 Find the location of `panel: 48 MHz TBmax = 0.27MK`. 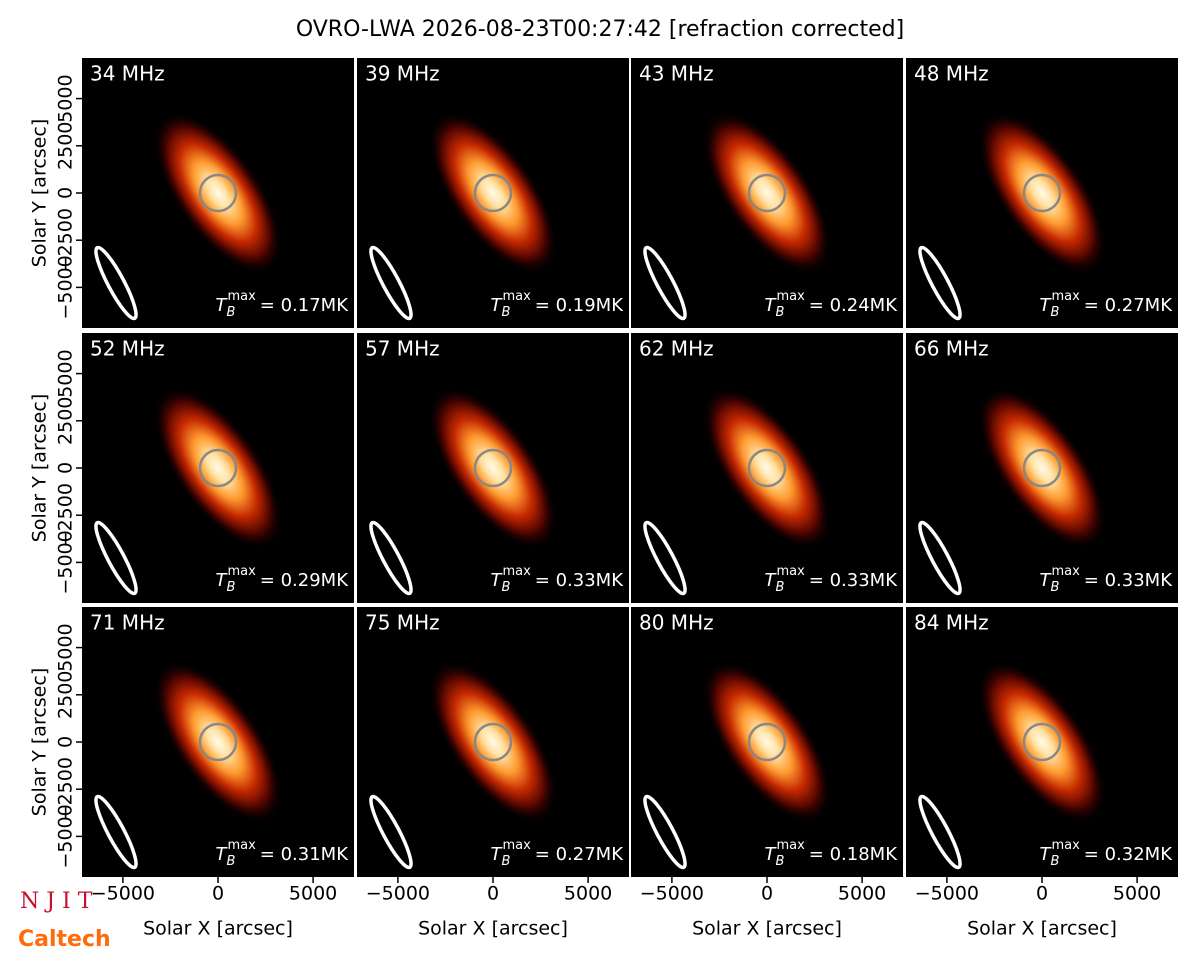

panel: 48 MHz TBmax = 0.27MK is located at coordinates (1042, 193).